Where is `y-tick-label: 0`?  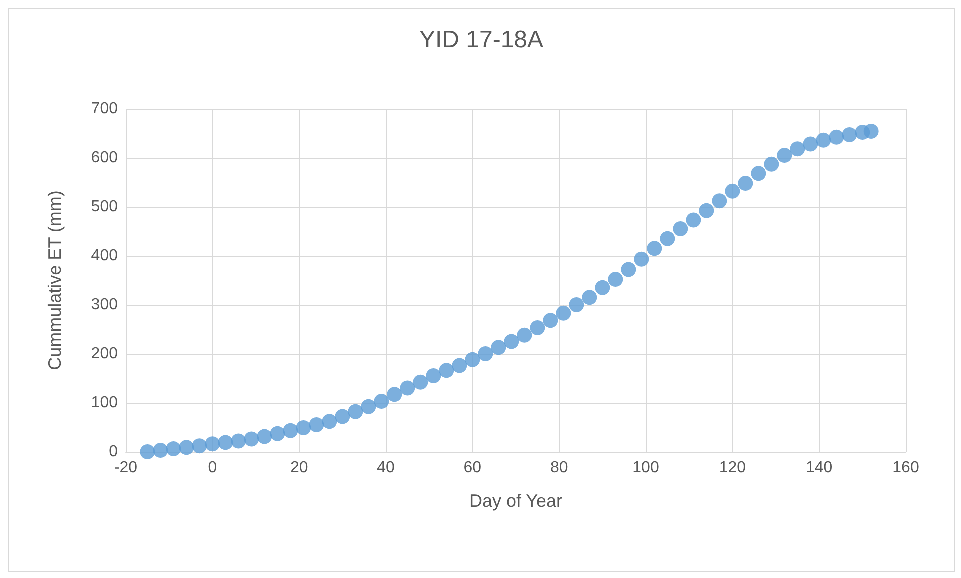 y-tick-label: 0 is located at coordinates (113, 452).